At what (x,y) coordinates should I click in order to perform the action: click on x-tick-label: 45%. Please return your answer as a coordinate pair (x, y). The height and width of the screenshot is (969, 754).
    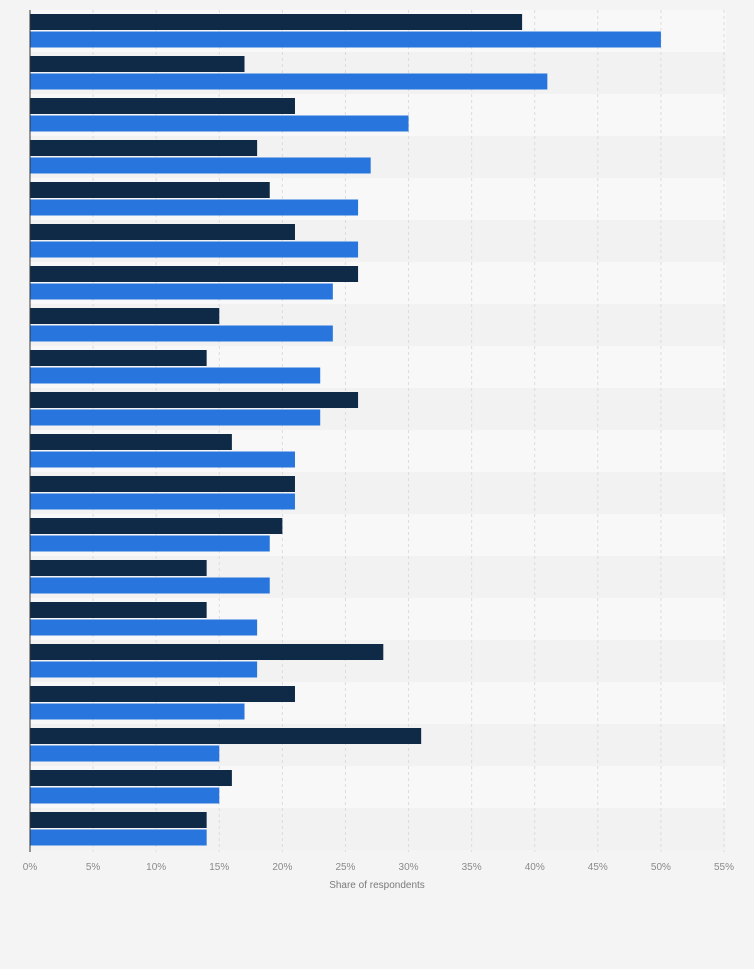
    Looking at the image, I should click on (598, 867).